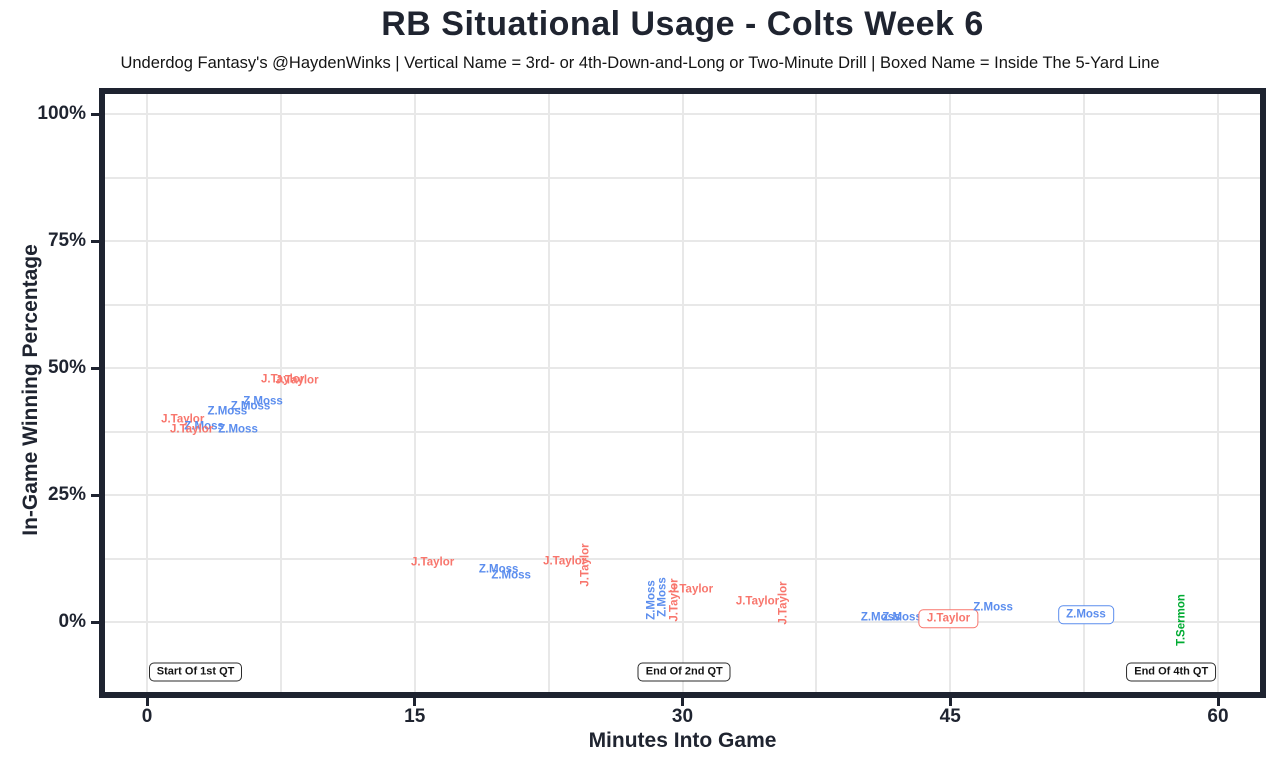 Image resolution: width=1280 pixels, height=765 pixels. Describe the element at coordinates (72, 621) in the screenshot. I see `y-axis-tick-label: 0%` at that location.